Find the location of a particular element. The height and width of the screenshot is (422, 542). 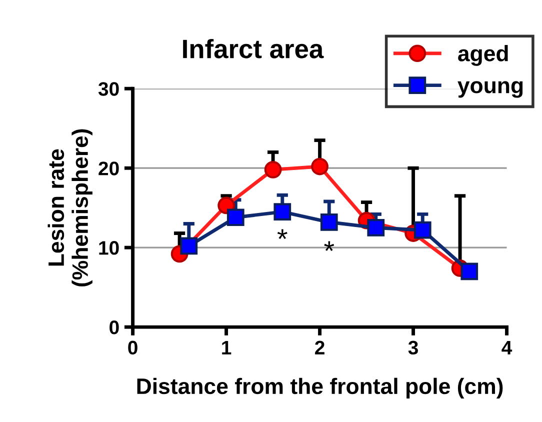

y-axis-title: Lesion rate (%hemisphere) is located at coordinates (70, 207).